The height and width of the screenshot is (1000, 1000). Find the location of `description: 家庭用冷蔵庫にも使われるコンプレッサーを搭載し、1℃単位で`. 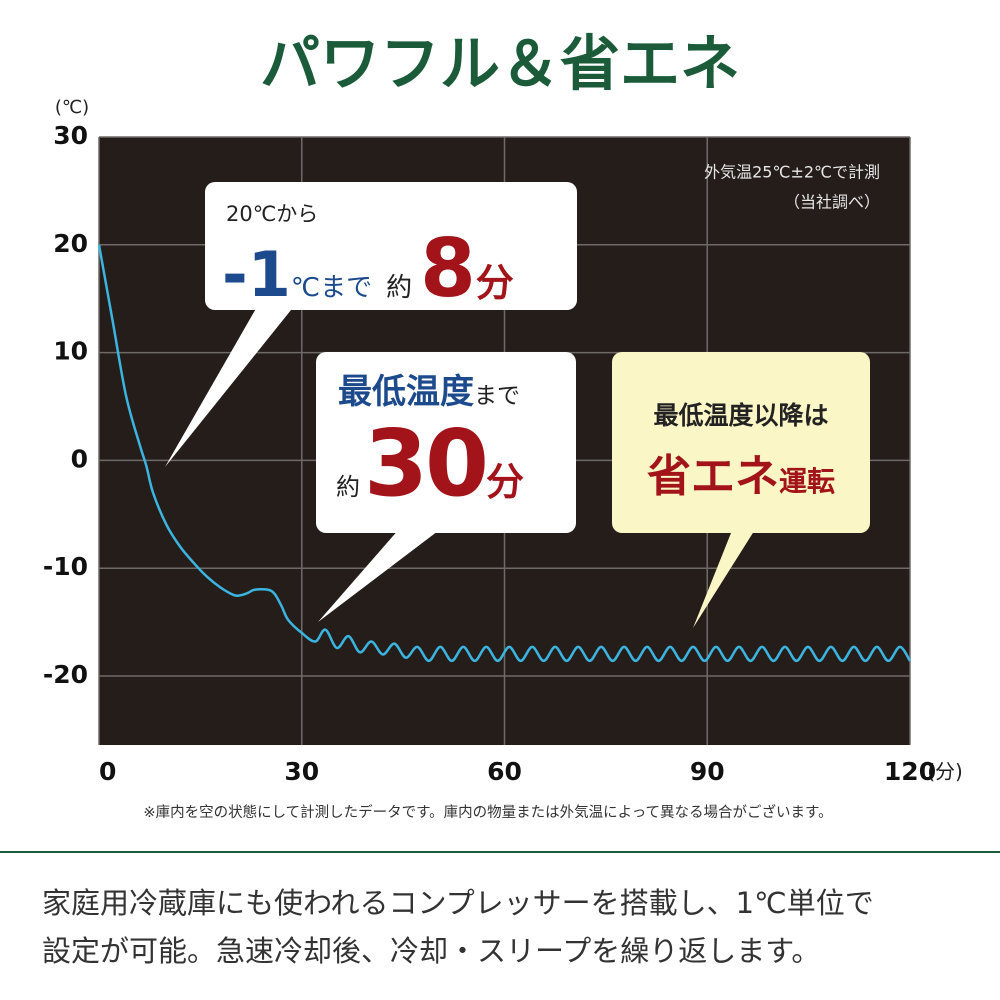

description: 家庭用冷蔵庫にも使われるコンプレッサーを搭載し、1℃単位で is located at coordinates (458, 903).